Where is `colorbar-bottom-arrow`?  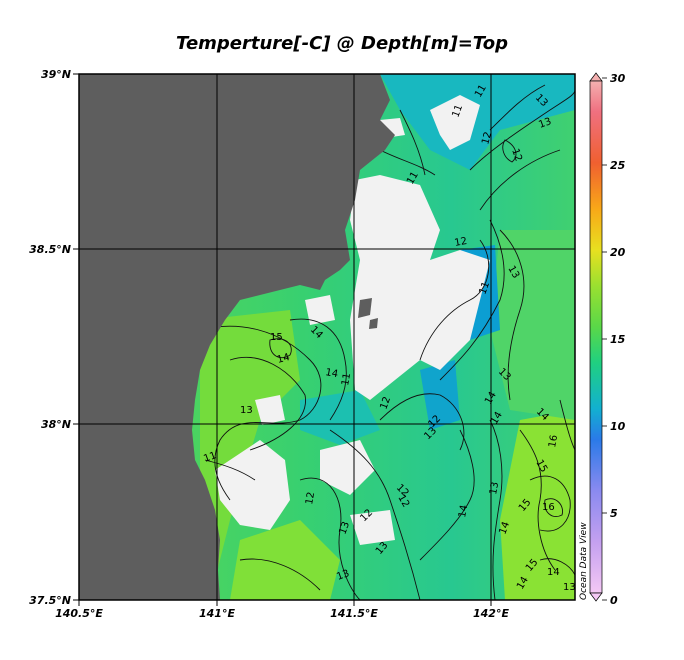
colorbar-bottom-arrow is located at coordinates (596, 597).